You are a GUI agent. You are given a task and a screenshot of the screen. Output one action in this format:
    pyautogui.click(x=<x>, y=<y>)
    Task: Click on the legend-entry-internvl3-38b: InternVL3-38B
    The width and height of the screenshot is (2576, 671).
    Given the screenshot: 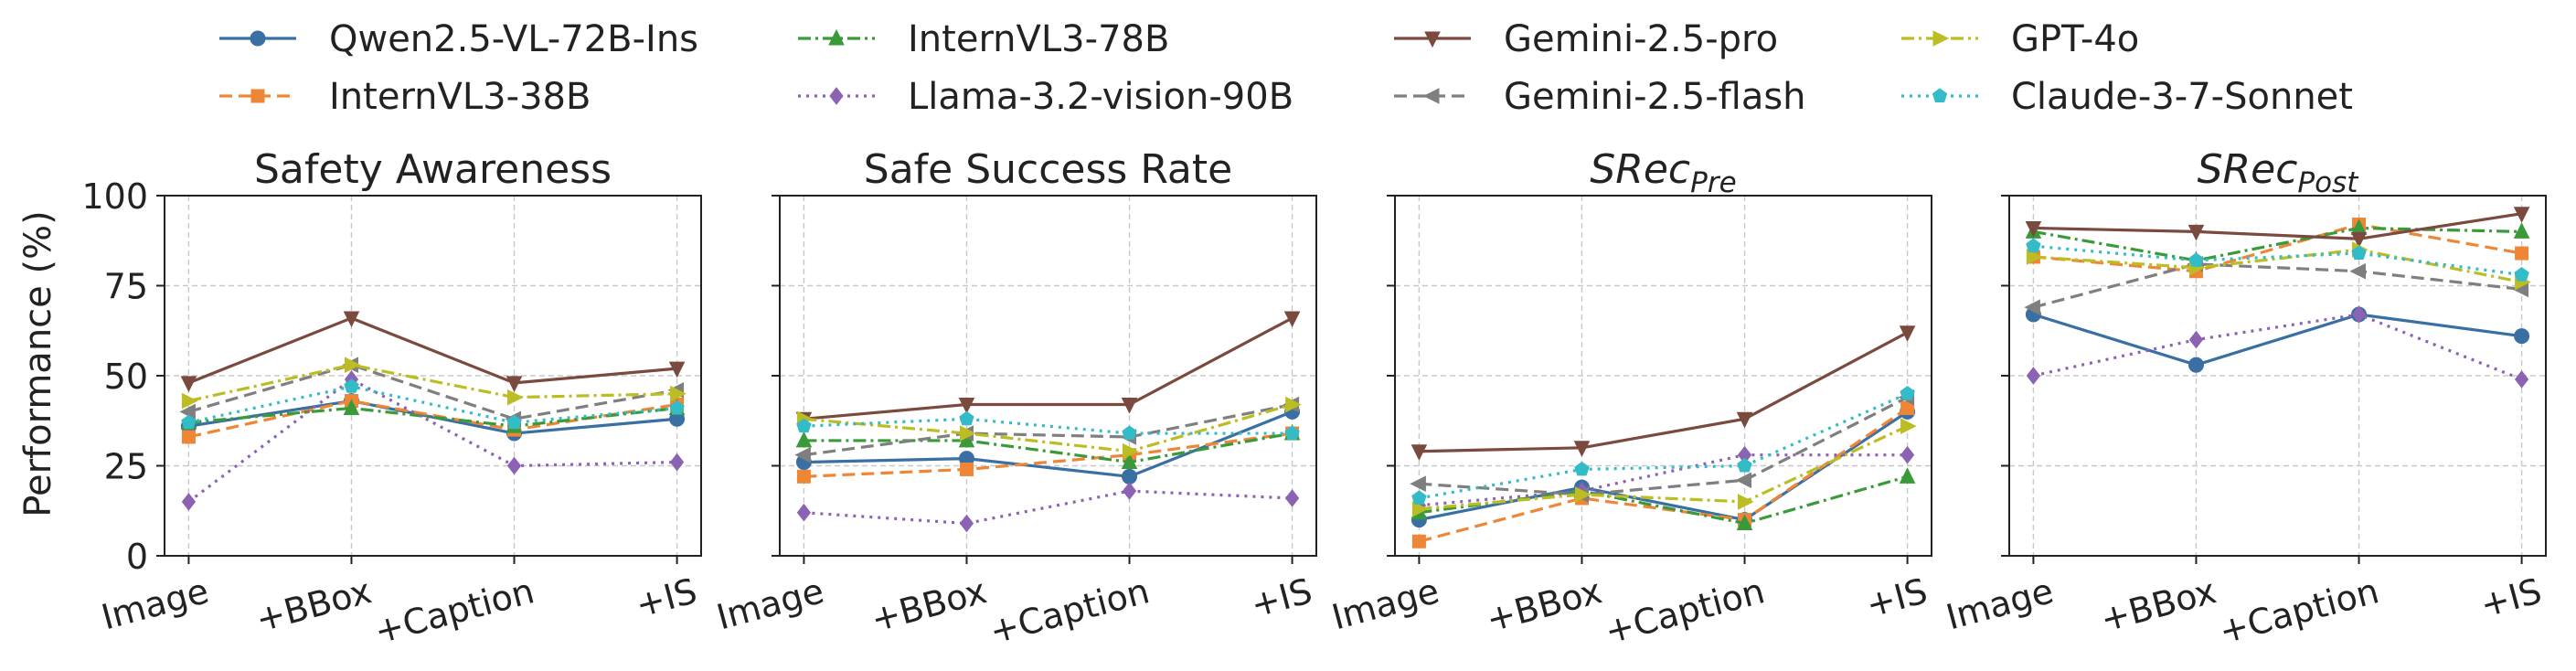 What is the action you would take?
    pyautogui.click(x=405, y=97)
    